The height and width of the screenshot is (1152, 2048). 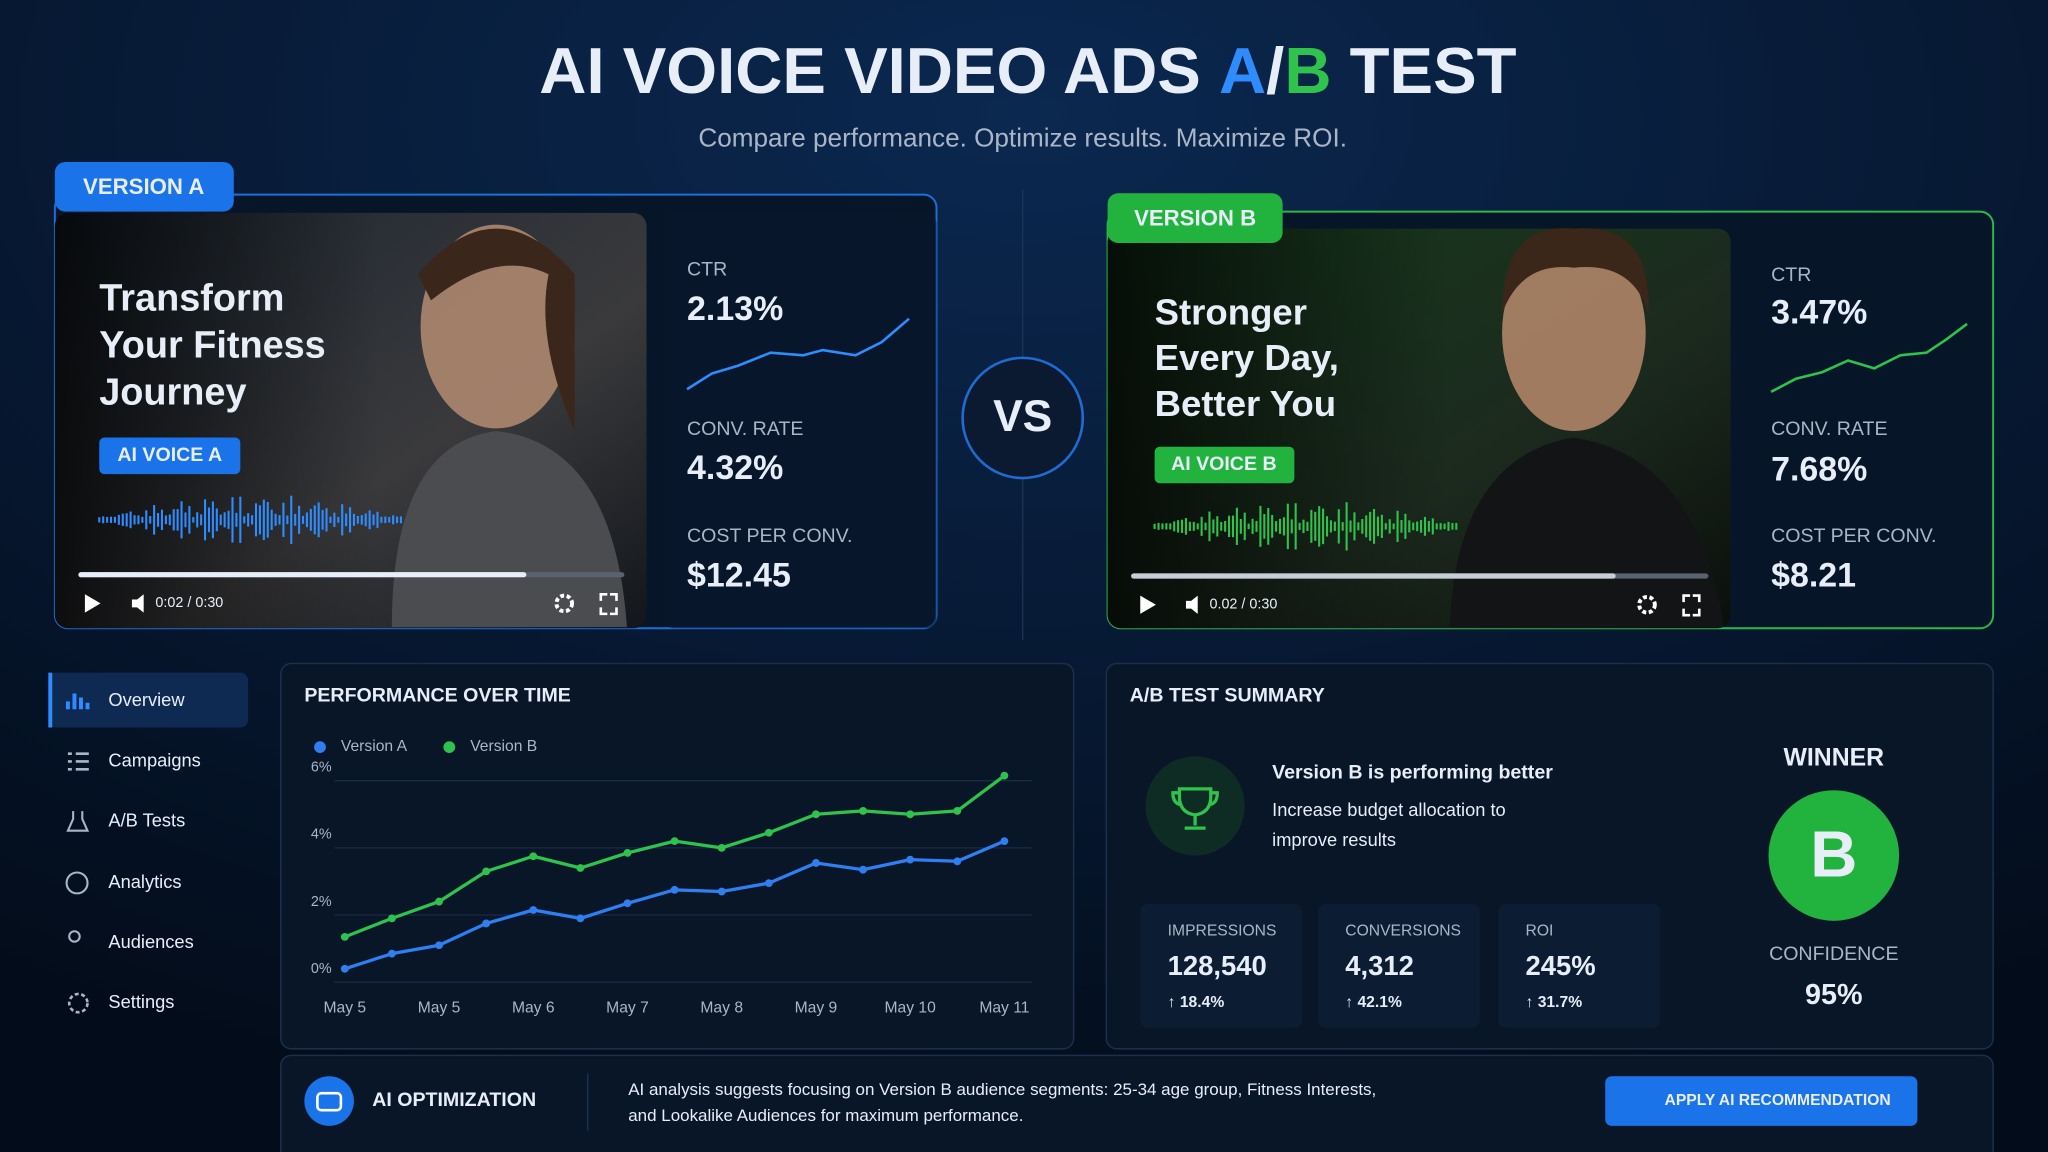 What do you see at coordinates (1833, 854) in the screenshot?
I see `winner: B` at bounding box center [1833, 854].